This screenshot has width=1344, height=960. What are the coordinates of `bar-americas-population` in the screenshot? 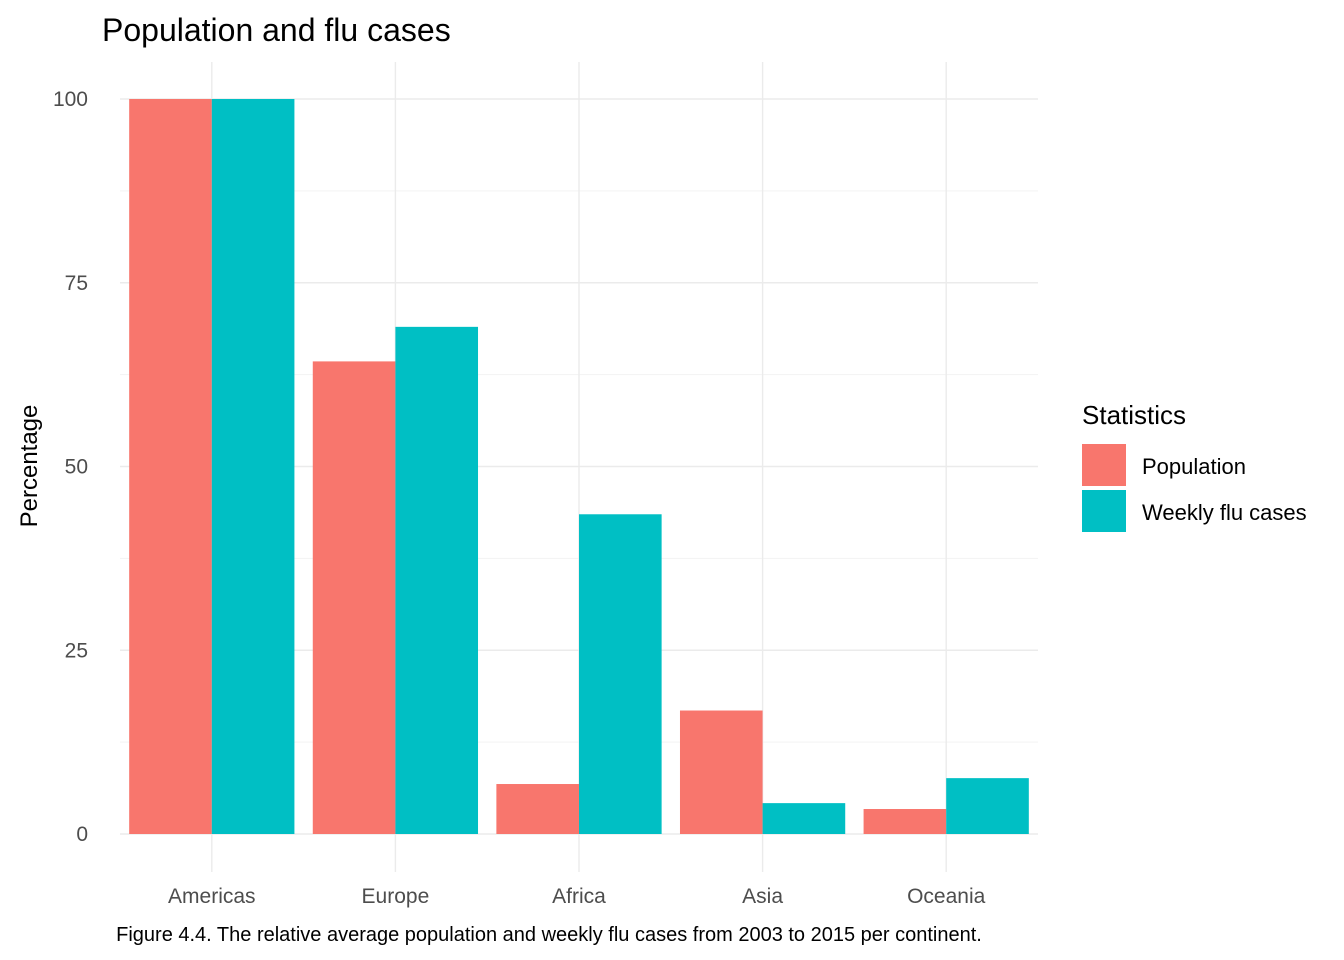 It's located at (170, 466).